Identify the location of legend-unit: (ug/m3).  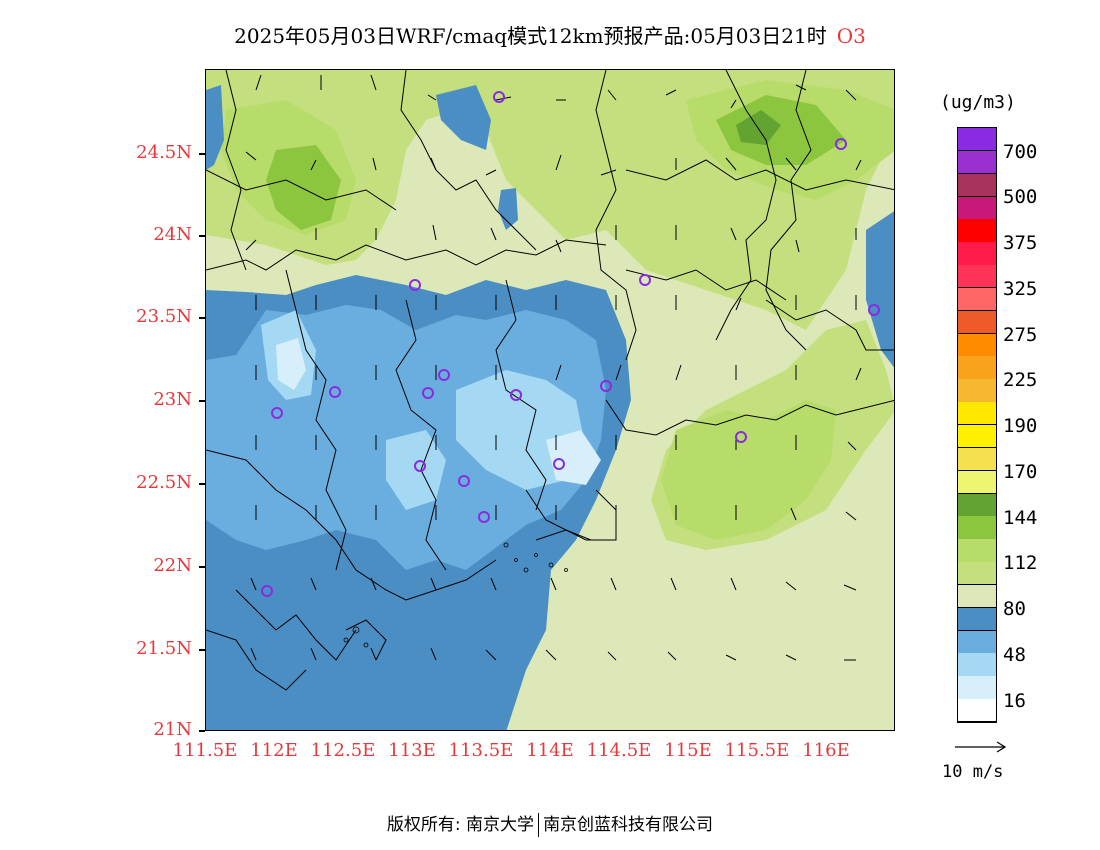
(978, 102).